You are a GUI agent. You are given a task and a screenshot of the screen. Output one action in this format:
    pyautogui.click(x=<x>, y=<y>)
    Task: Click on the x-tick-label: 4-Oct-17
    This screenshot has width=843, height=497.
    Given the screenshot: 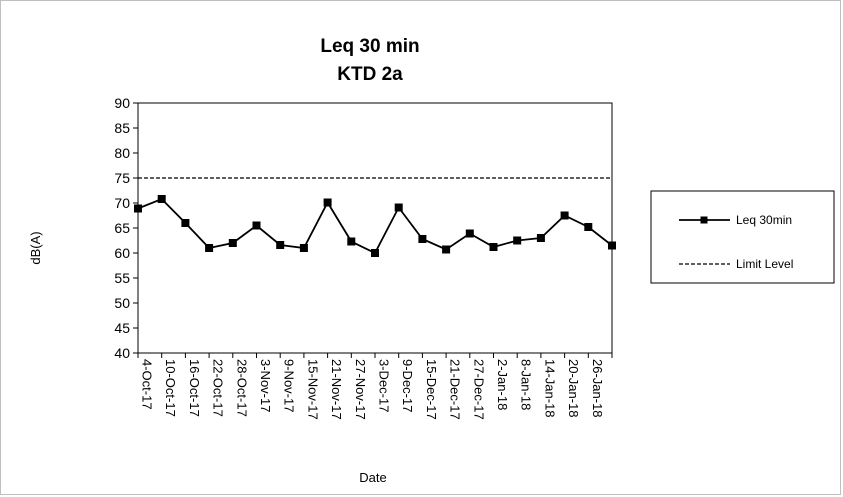 What is the action you would take?
    pyautogui.click(x=147, y=384)
    